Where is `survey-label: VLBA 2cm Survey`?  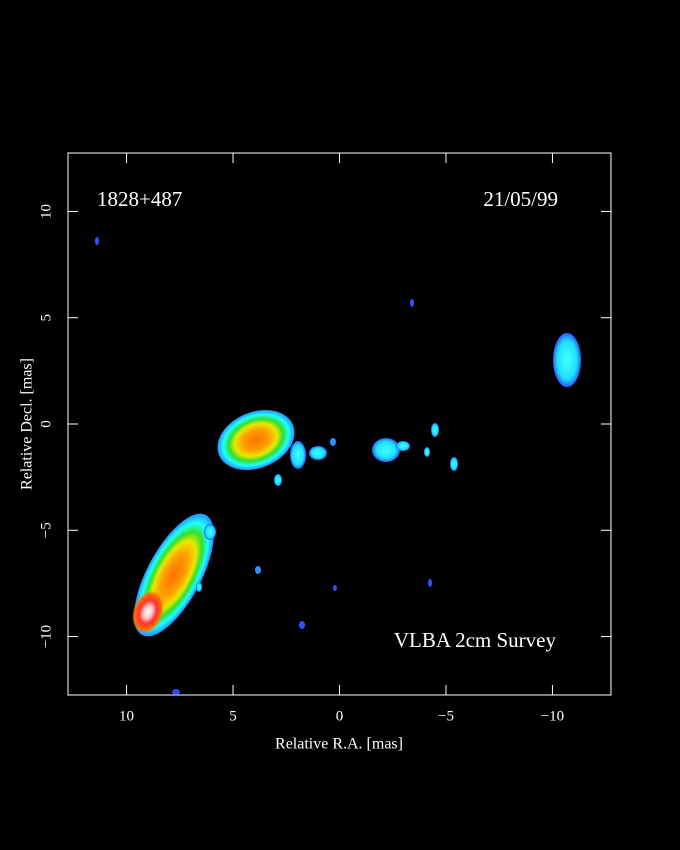
survey-label: VLBA 2cm Survey is located at coordinates (475, 640).